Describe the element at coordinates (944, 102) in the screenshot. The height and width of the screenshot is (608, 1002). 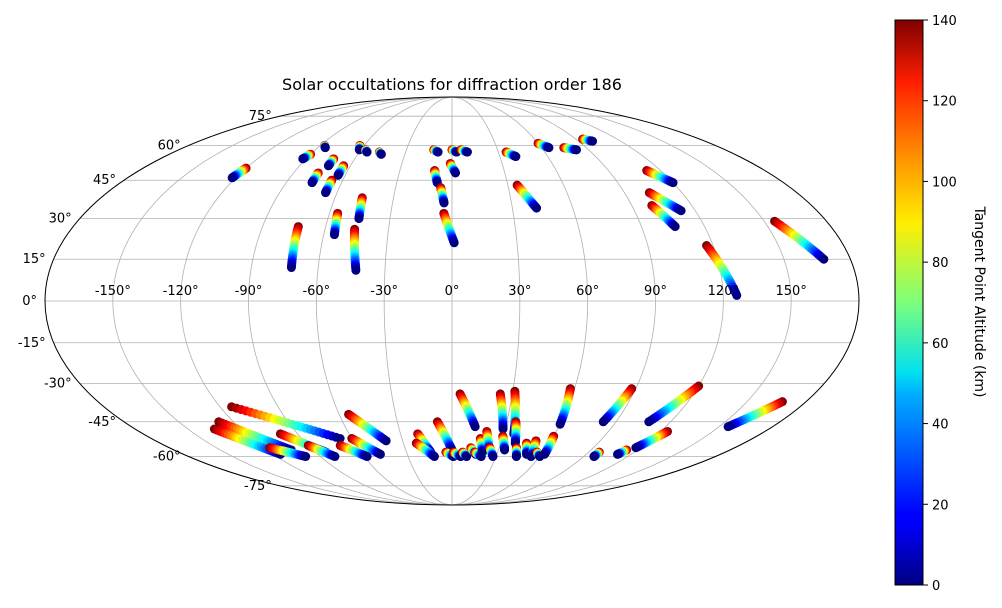
I see `colorbar-tick-label: 120` at that location.